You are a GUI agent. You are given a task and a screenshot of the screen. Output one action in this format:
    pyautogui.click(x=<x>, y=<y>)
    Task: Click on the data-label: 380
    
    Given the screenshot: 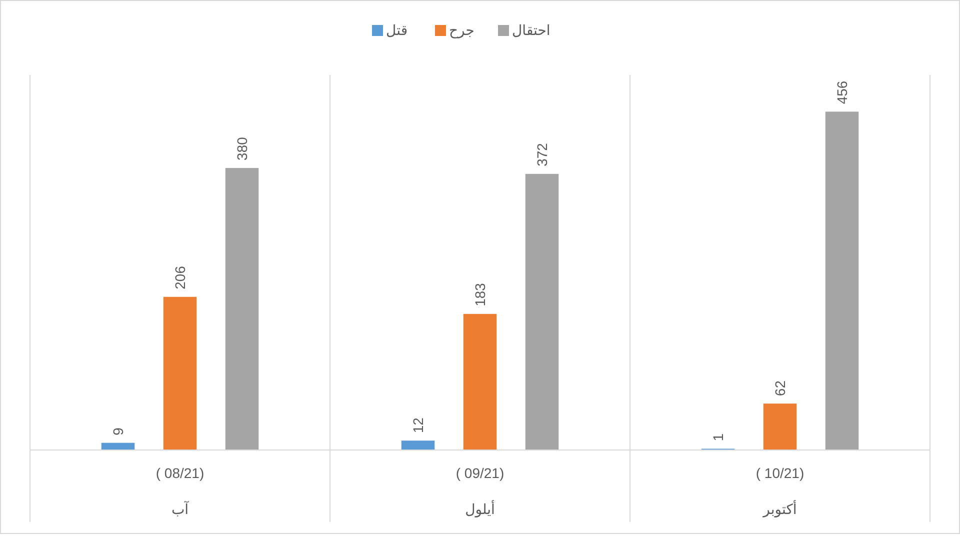 What is the action you would take?
    pyautogui.click(x=242, y=148)
    